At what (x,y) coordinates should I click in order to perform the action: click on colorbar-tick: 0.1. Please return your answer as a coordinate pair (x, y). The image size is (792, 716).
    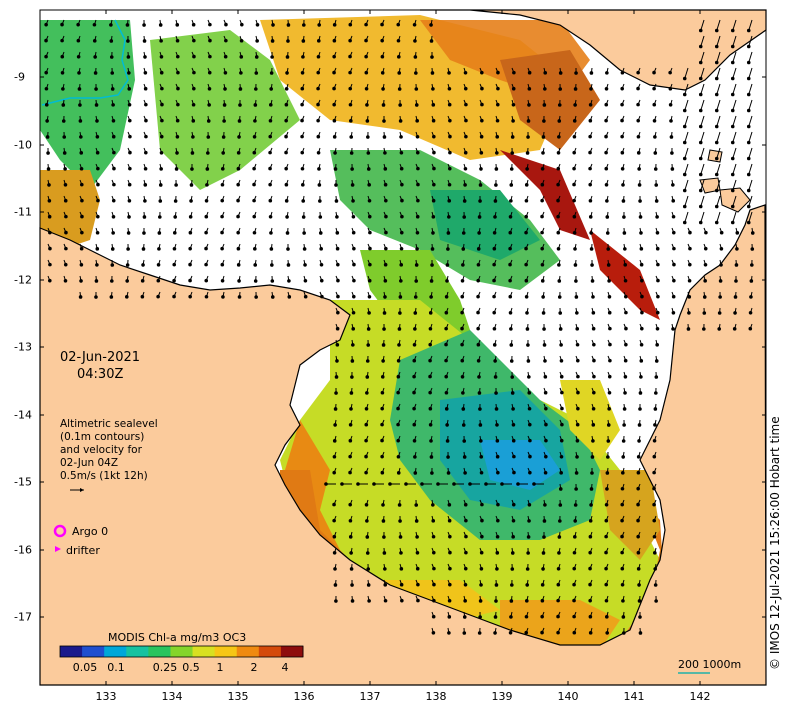
    Looking at the image, I should click on (116, 667).